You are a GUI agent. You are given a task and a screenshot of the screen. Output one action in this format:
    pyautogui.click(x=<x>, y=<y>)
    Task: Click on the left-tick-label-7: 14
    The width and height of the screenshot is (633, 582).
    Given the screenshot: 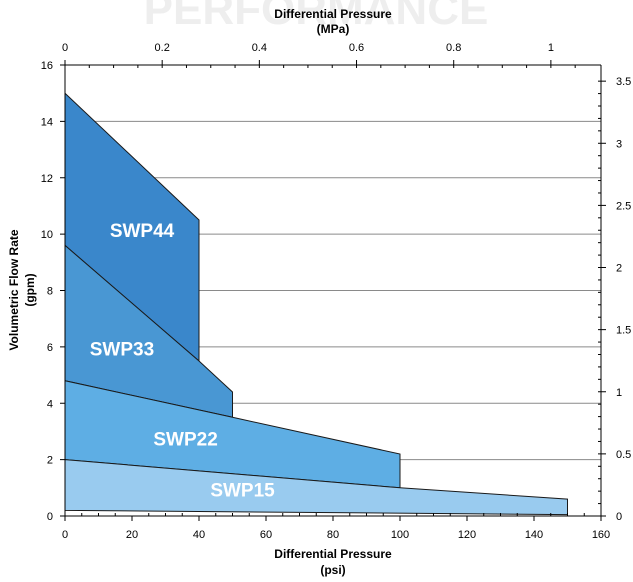 What is the action you would take?
    pyautogui.click(x=47, y=122)
    